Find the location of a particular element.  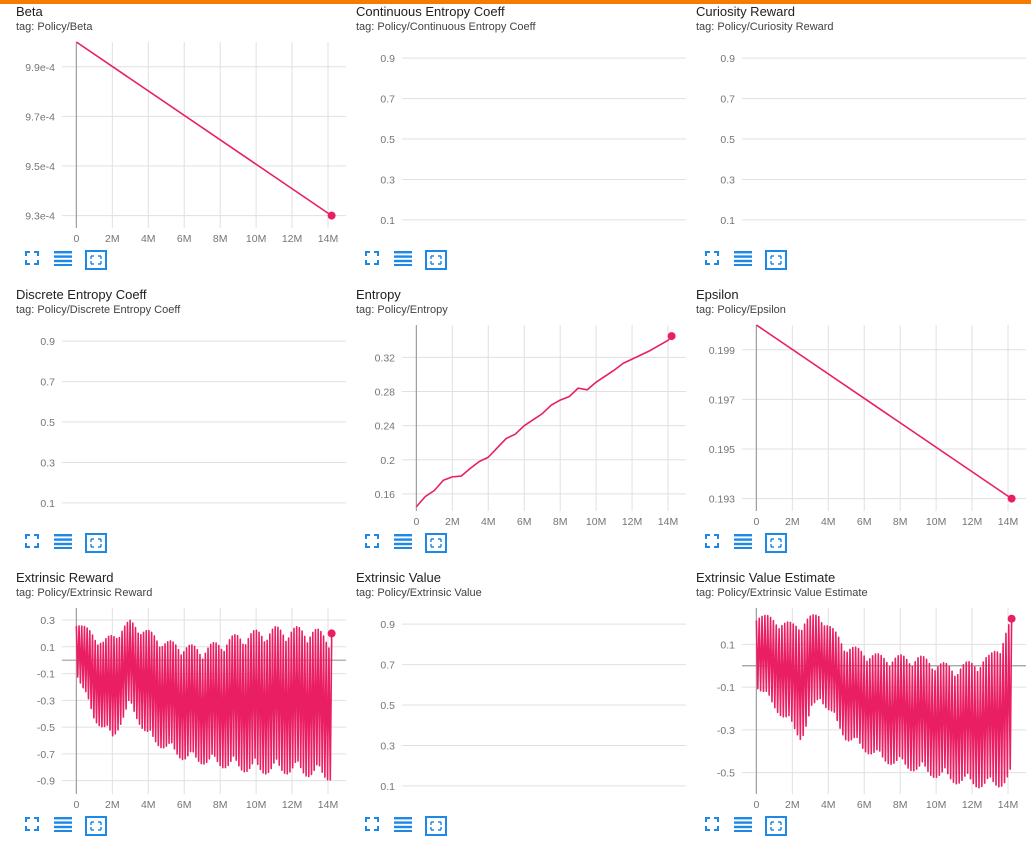

card-title: Extrinsic Value is located at coordinates (399, 577).